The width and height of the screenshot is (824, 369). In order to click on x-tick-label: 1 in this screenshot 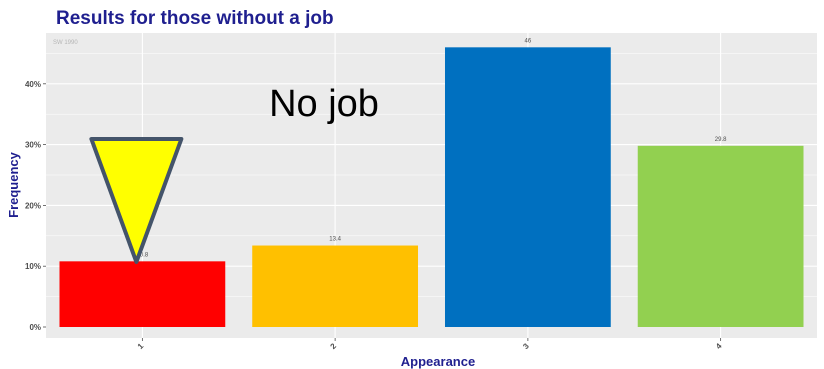, I will do `click(141, 346)`.